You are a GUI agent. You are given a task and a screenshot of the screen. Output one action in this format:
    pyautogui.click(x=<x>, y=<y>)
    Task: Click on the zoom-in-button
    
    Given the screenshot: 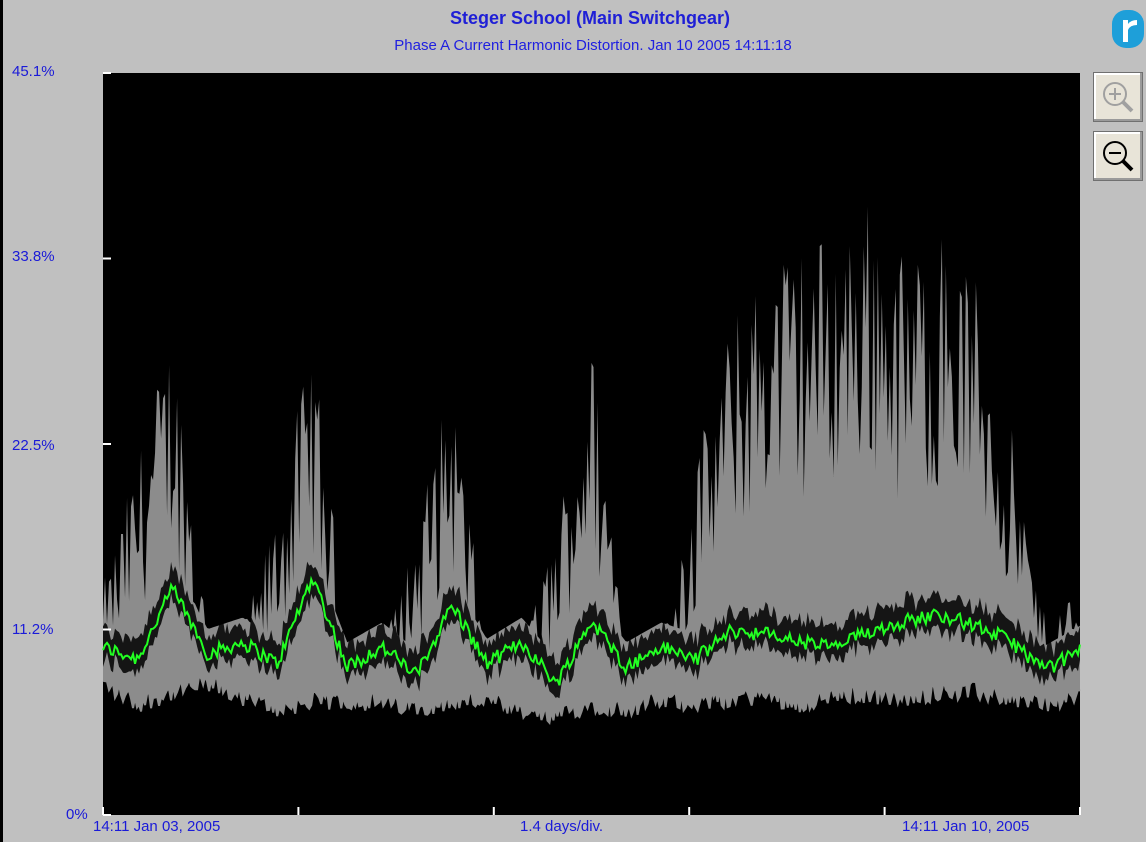 What is the action you would take?
    pyautogui.click(x=1118, y=97)
    